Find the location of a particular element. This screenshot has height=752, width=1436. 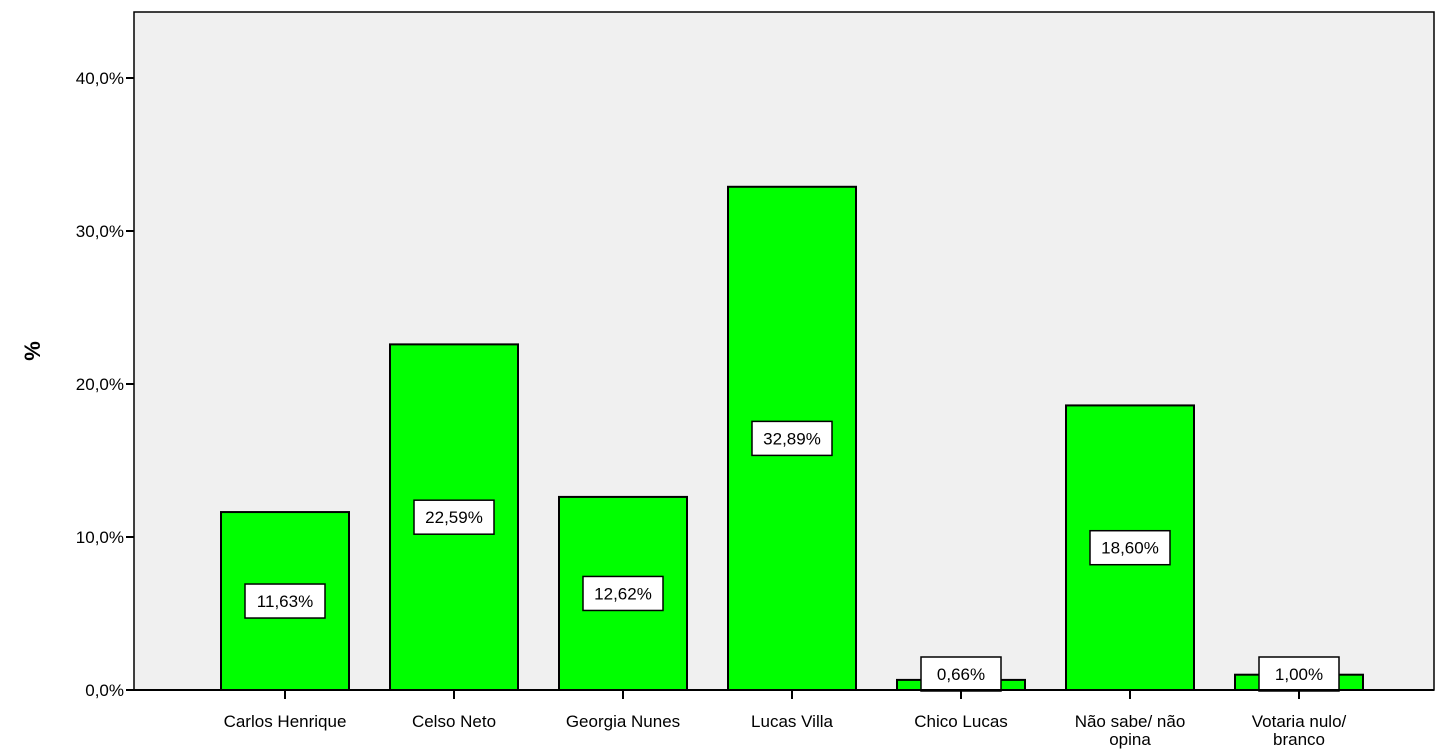

x-tick-label-0: Carlos Henrique is located at coordinates (285, 721).